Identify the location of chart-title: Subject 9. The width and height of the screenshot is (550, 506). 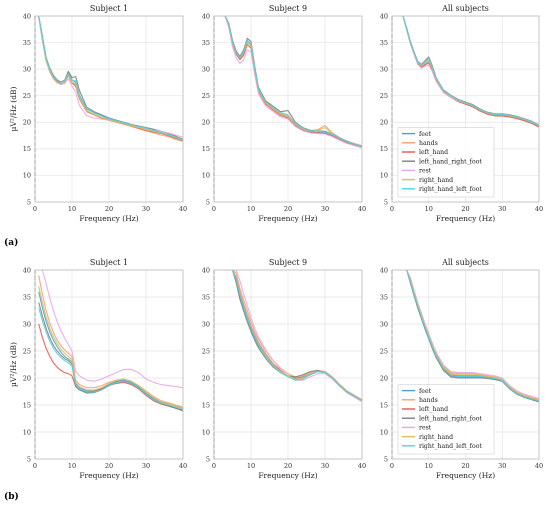
(288, 8).